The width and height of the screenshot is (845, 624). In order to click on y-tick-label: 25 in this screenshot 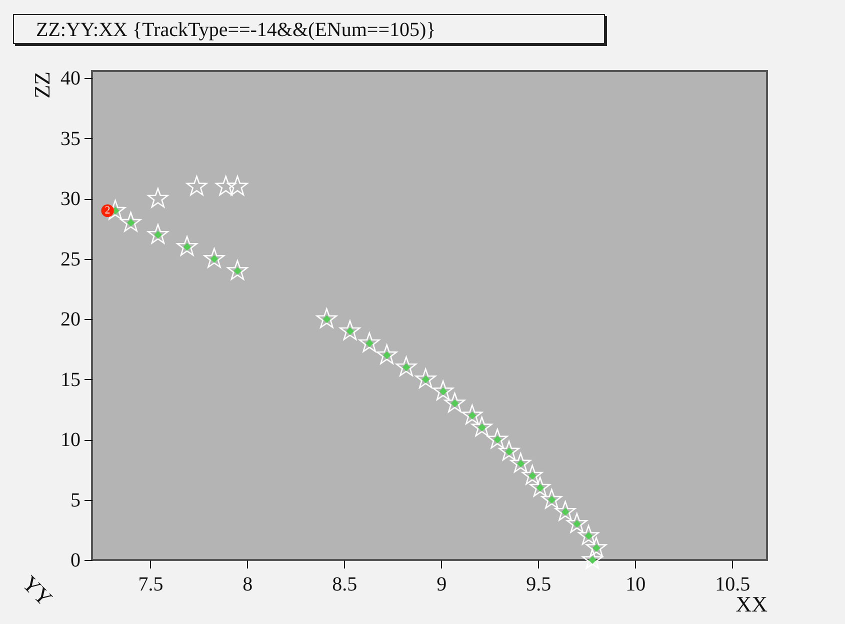, I will do `click(70, 259)`.